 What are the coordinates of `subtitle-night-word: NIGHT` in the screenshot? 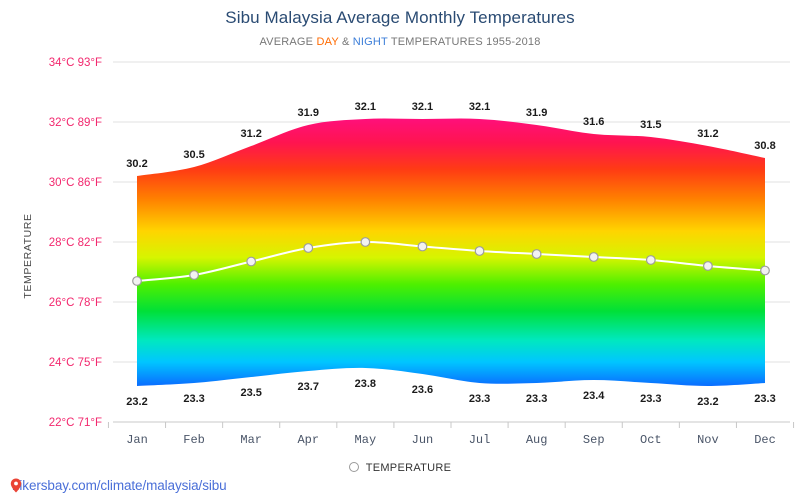 It's located at (370, 42).